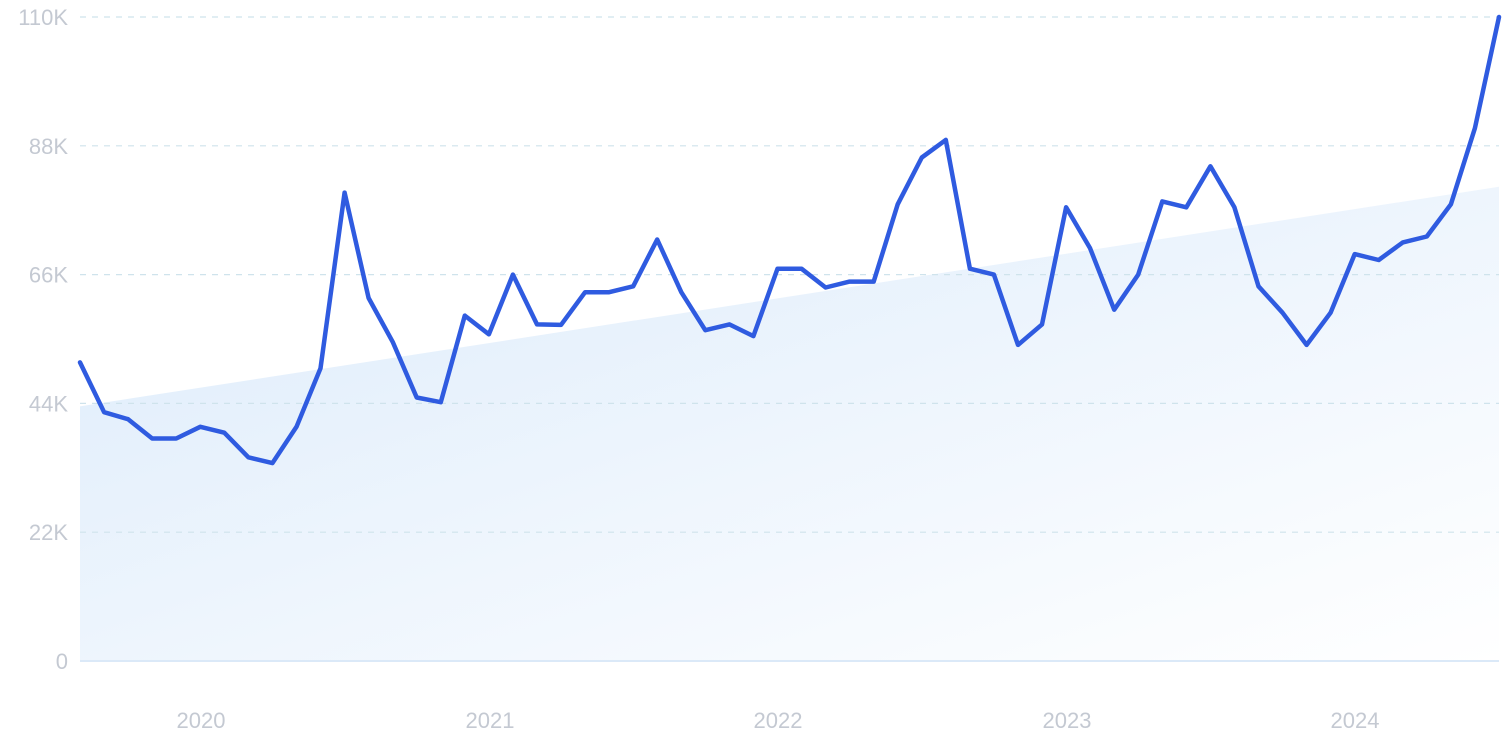 Image resolution: width=1505 pixels, height=752 pixels. What do you see at coordinates (1067, 720) in the screenshot?
I see `x-tick-label: 2023` at bounding box center [1067, 720].